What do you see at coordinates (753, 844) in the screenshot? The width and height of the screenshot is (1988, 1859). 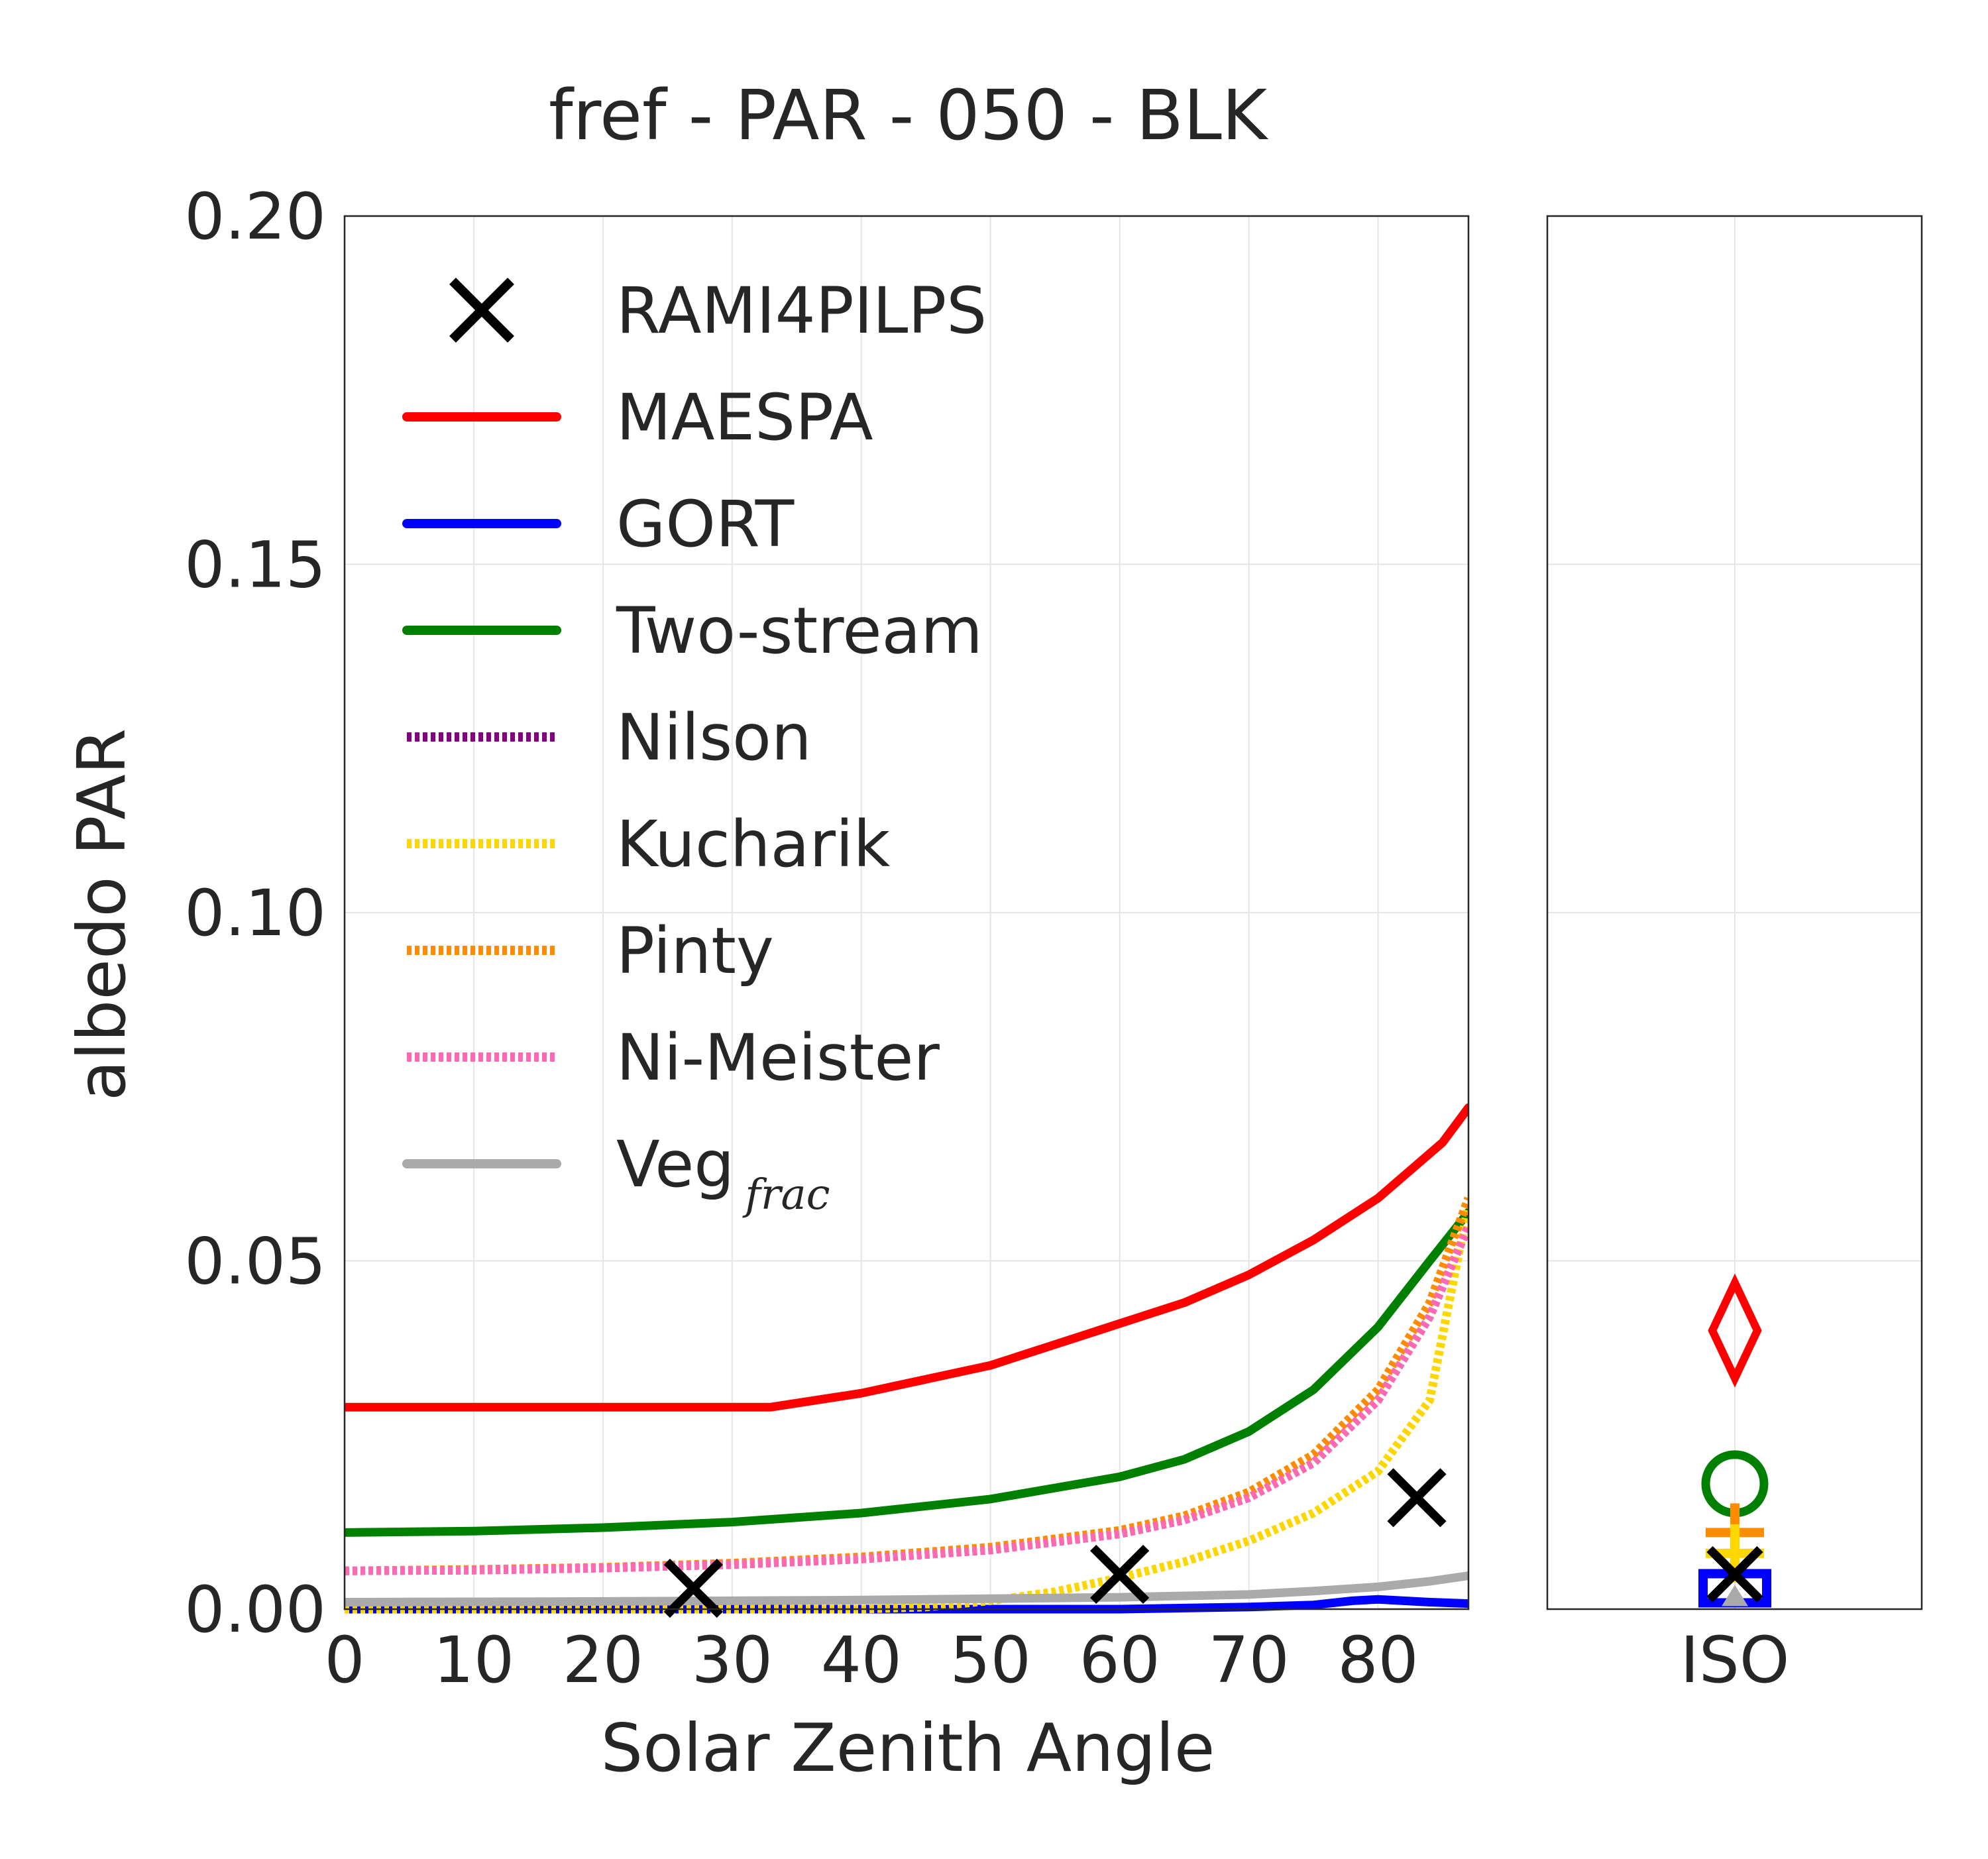 I see `legend-label-kucharik: Kucharik` at bounding box center [753, 844].